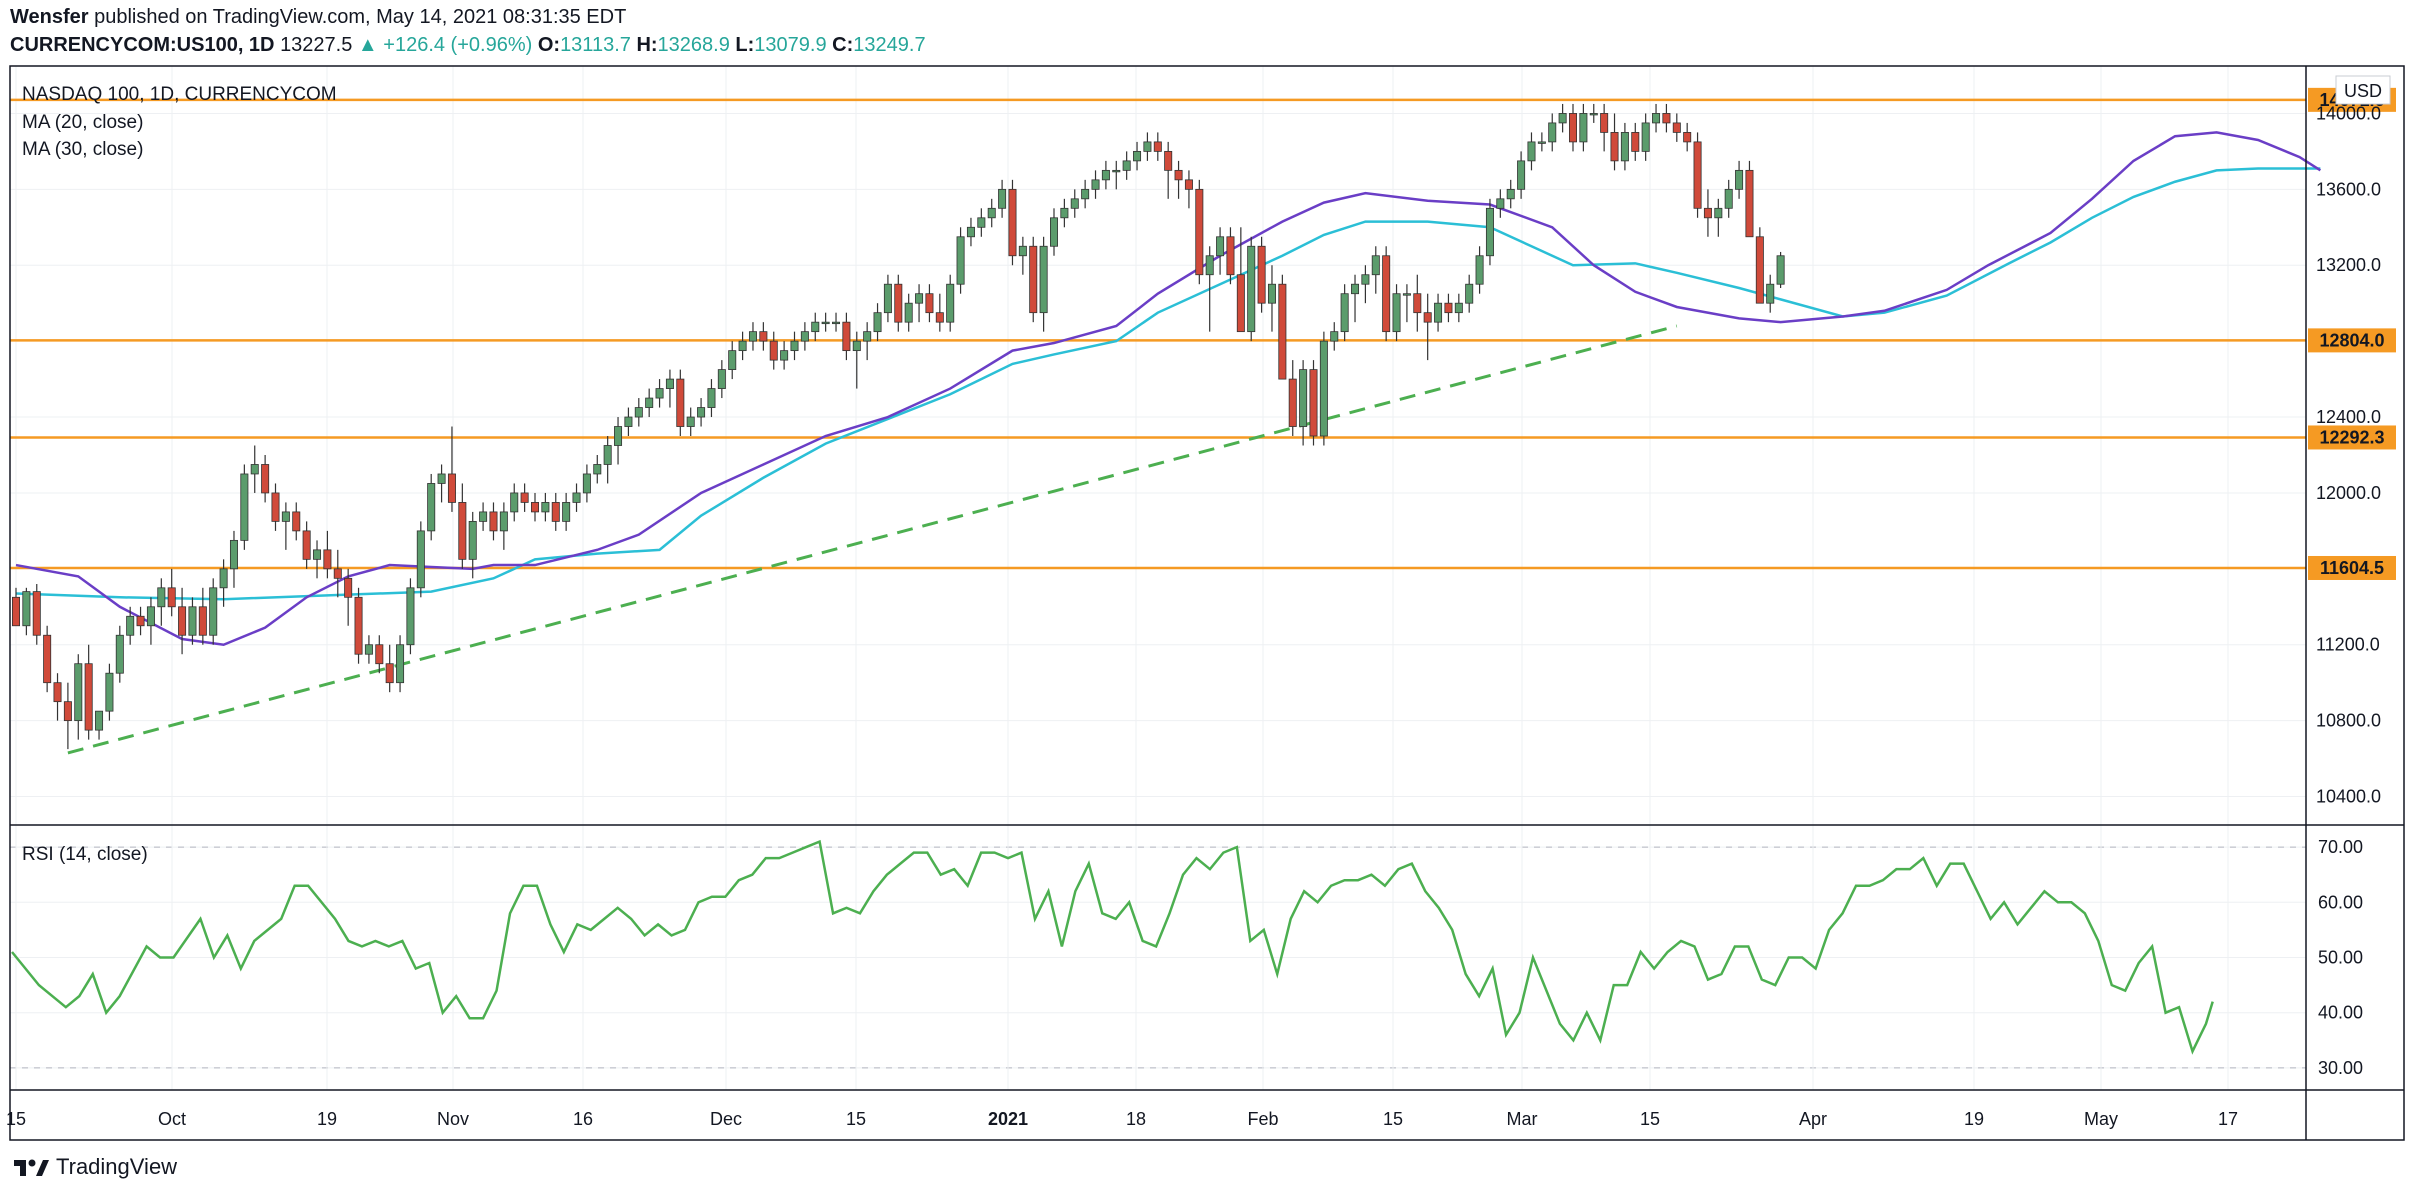 The height and width of the screenshot is (1199, 2415). I want to click on high-value: 13268.9, so click(693, 45).